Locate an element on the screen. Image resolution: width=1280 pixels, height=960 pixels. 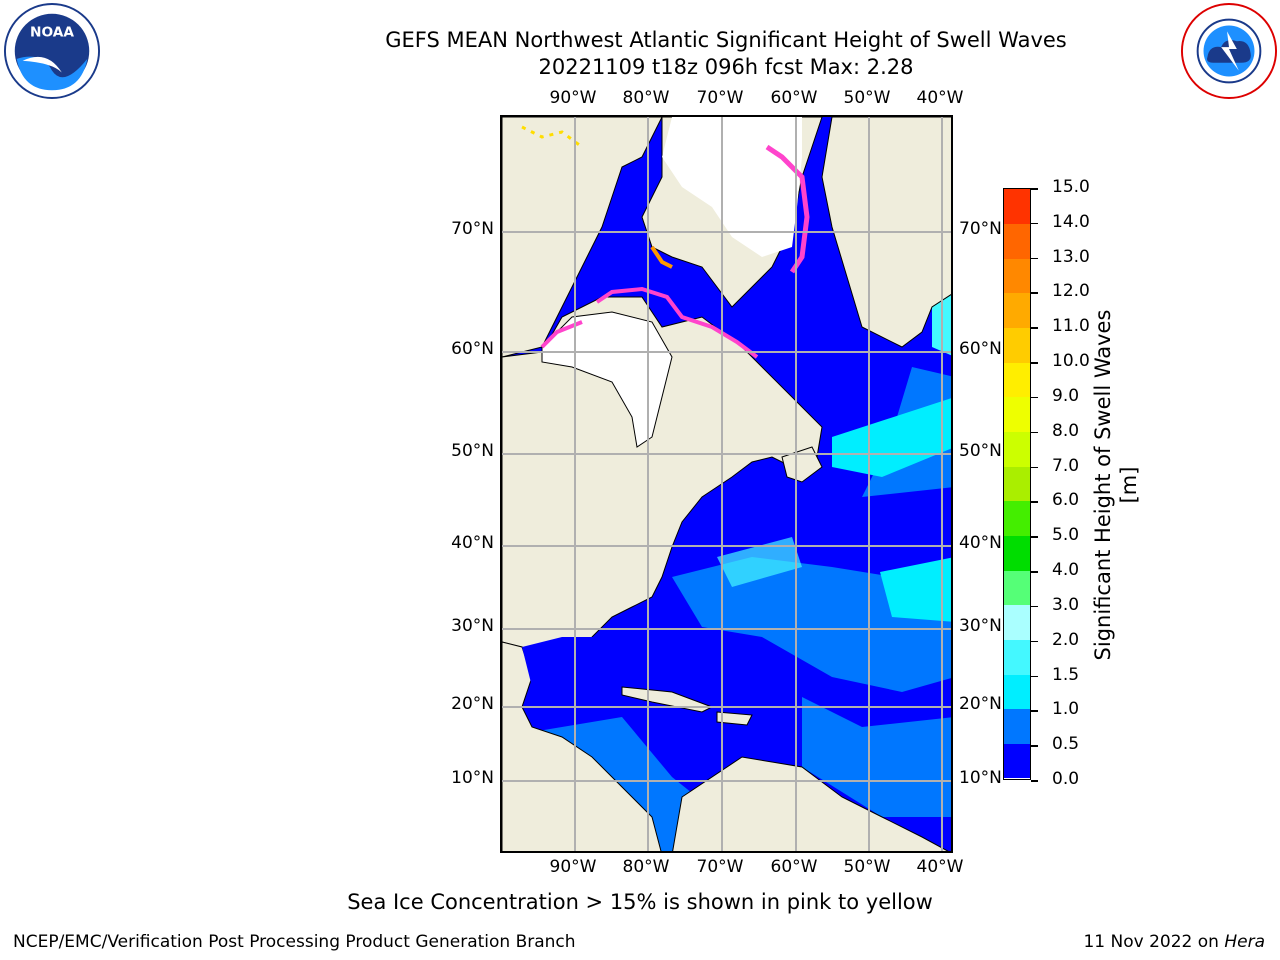
footer-date: 11 Nov 2022 on Hera is located at coordinates (1174, 942).